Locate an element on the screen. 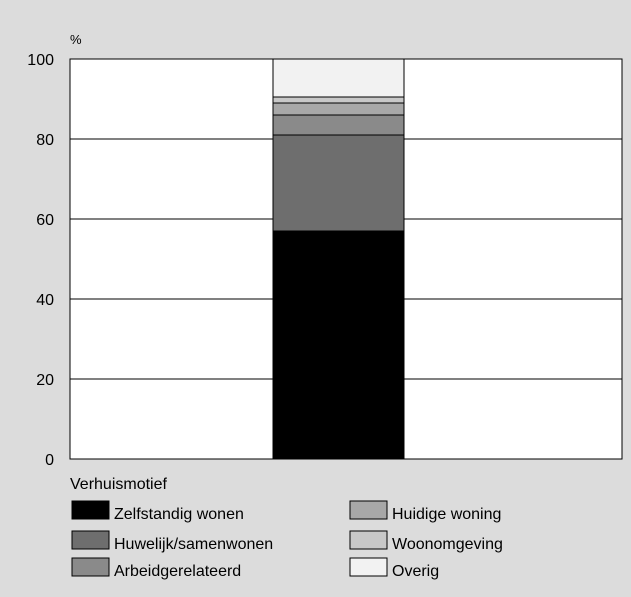 The image size is (631, 597). legend-label: Zelfstandig wonen is located at coordinates (179, 514).